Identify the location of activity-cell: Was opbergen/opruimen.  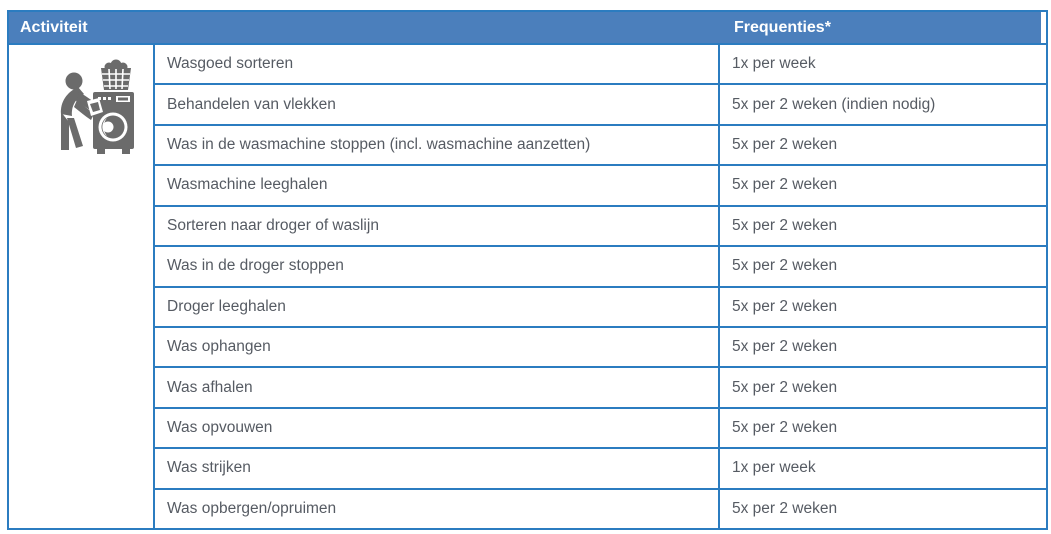
(437, 509).